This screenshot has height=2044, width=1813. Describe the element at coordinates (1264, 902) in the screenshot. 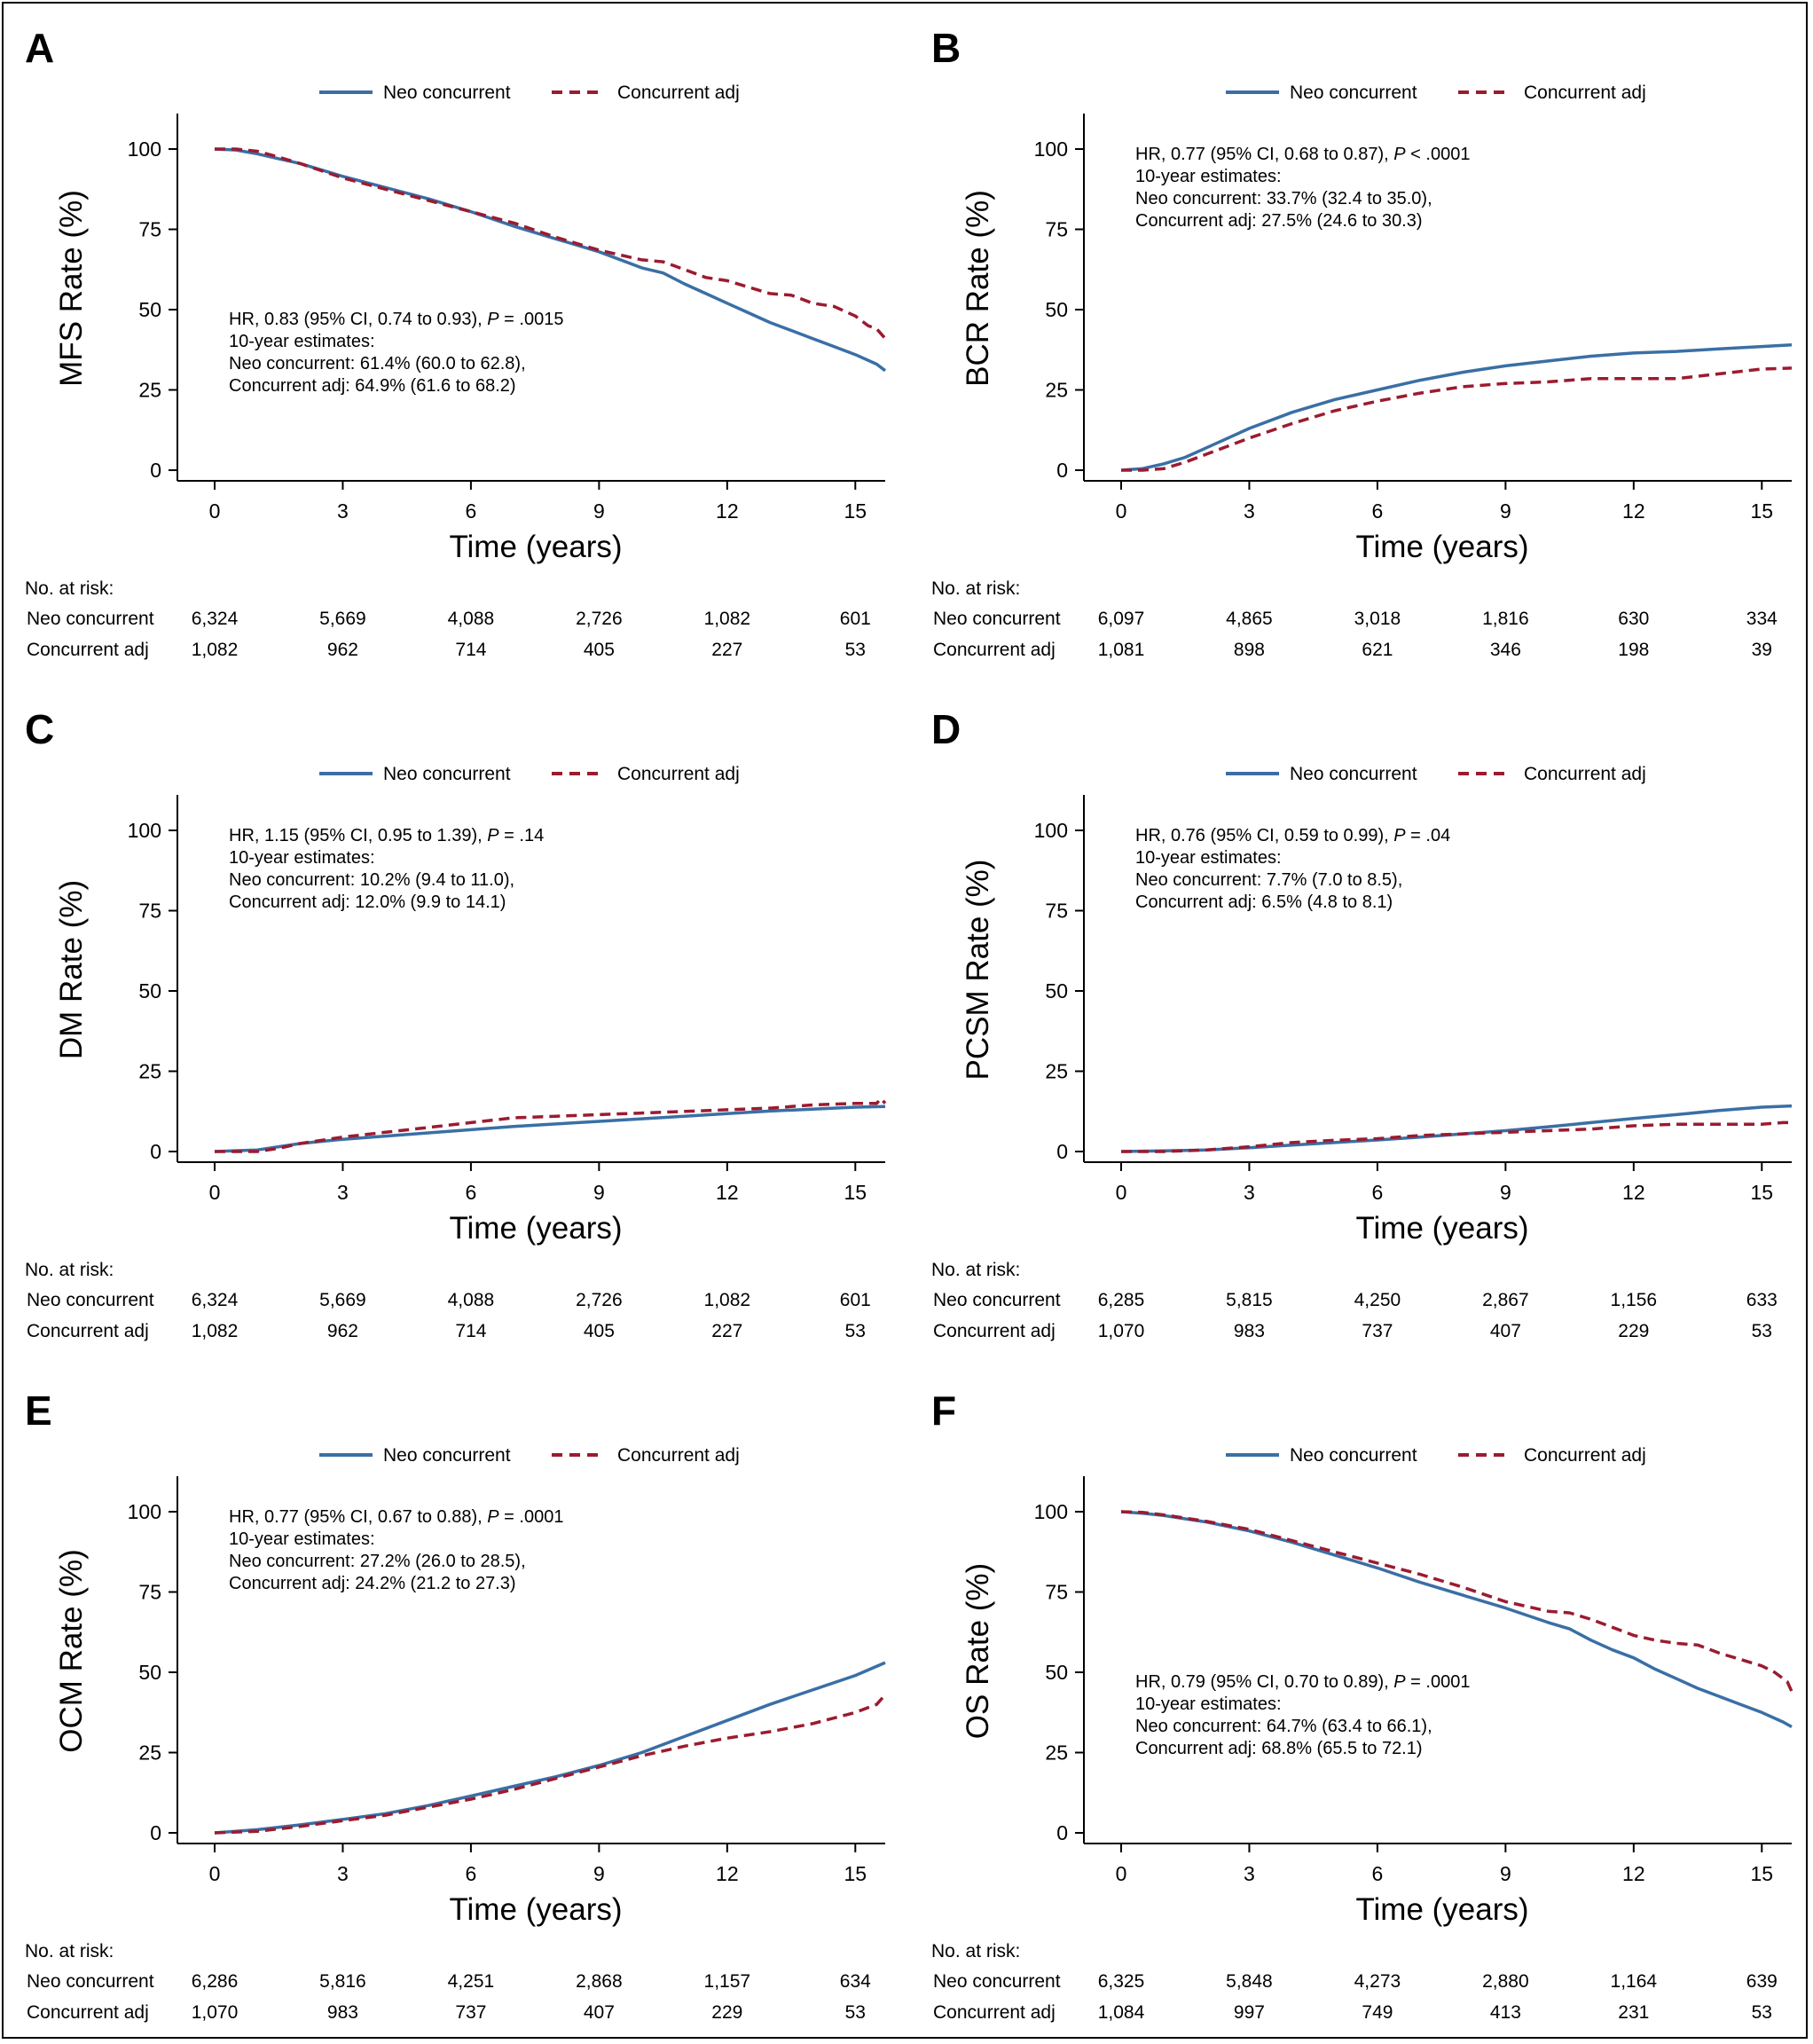

I see `annotation-line: Concurrent adj: 6.5% (4.8 to 8.1)` at that location.